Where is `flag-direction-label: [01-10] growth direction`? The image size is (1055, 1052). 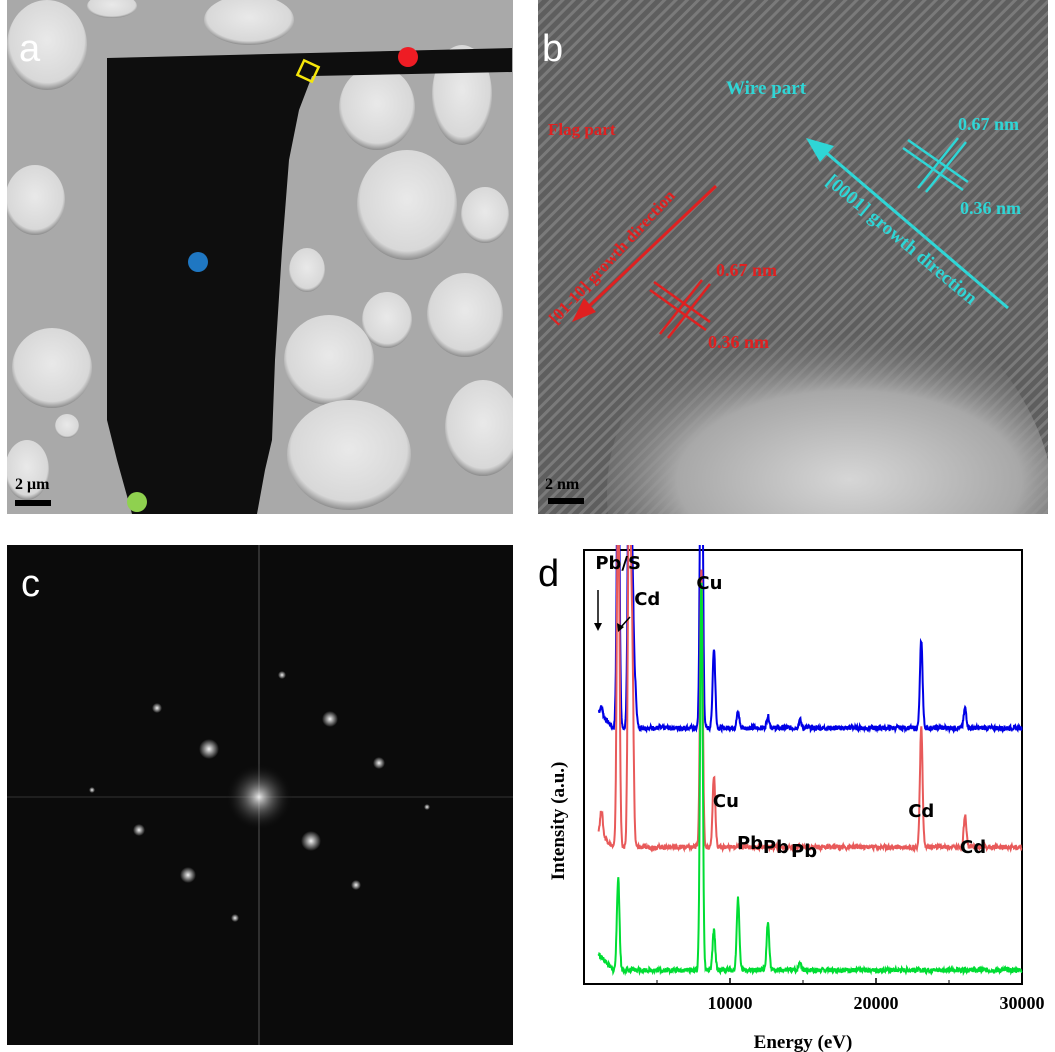 flag-direction-label: [01-10] growth direction is located at coordinates (612, 257).